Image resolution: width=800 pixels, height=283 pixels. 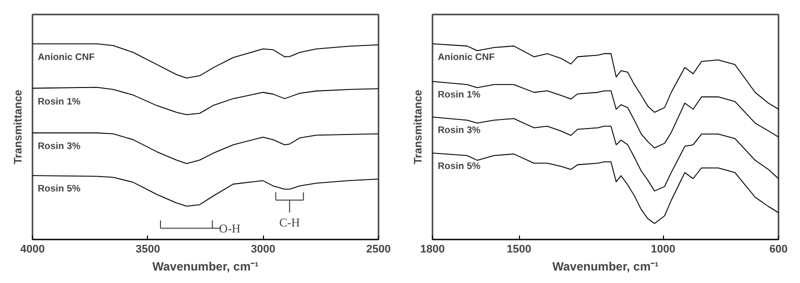 What do you see at coordinates (432, 250) in the screenshot?
I see `x-tick-label: 1800` at bounding box center [432, 250].